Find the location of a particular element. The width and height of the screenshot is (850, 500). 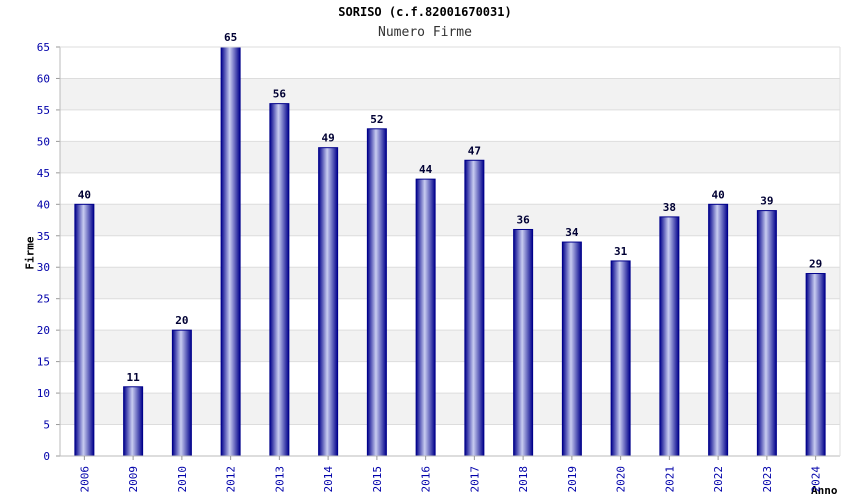

y-tick-label: 0 is located at coordinates (46, 456).